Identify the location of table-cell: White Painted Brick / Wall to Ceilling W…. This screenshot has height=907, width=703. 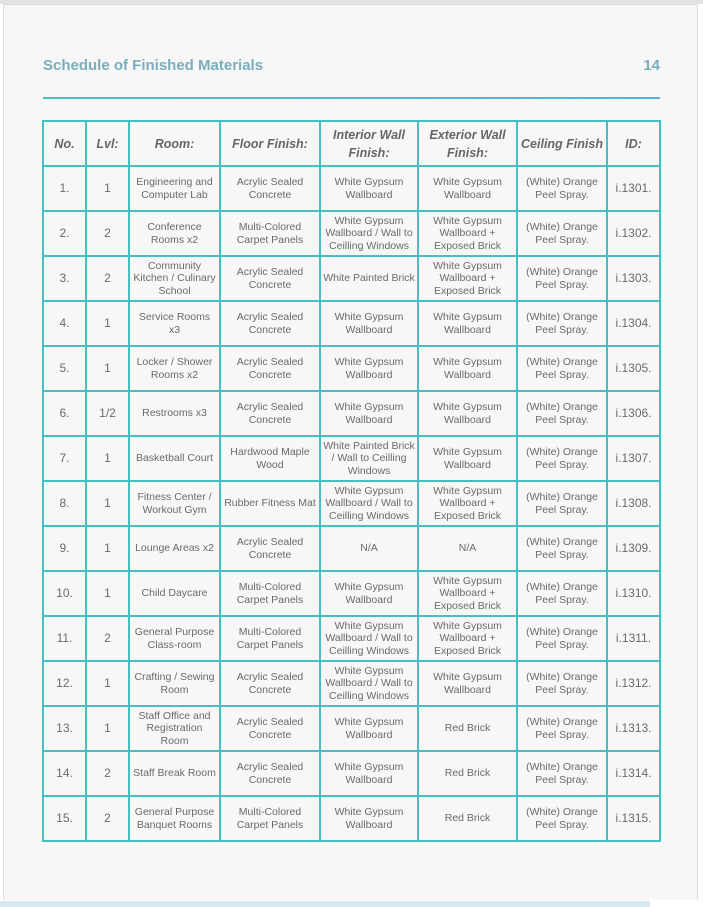
(369, 458).